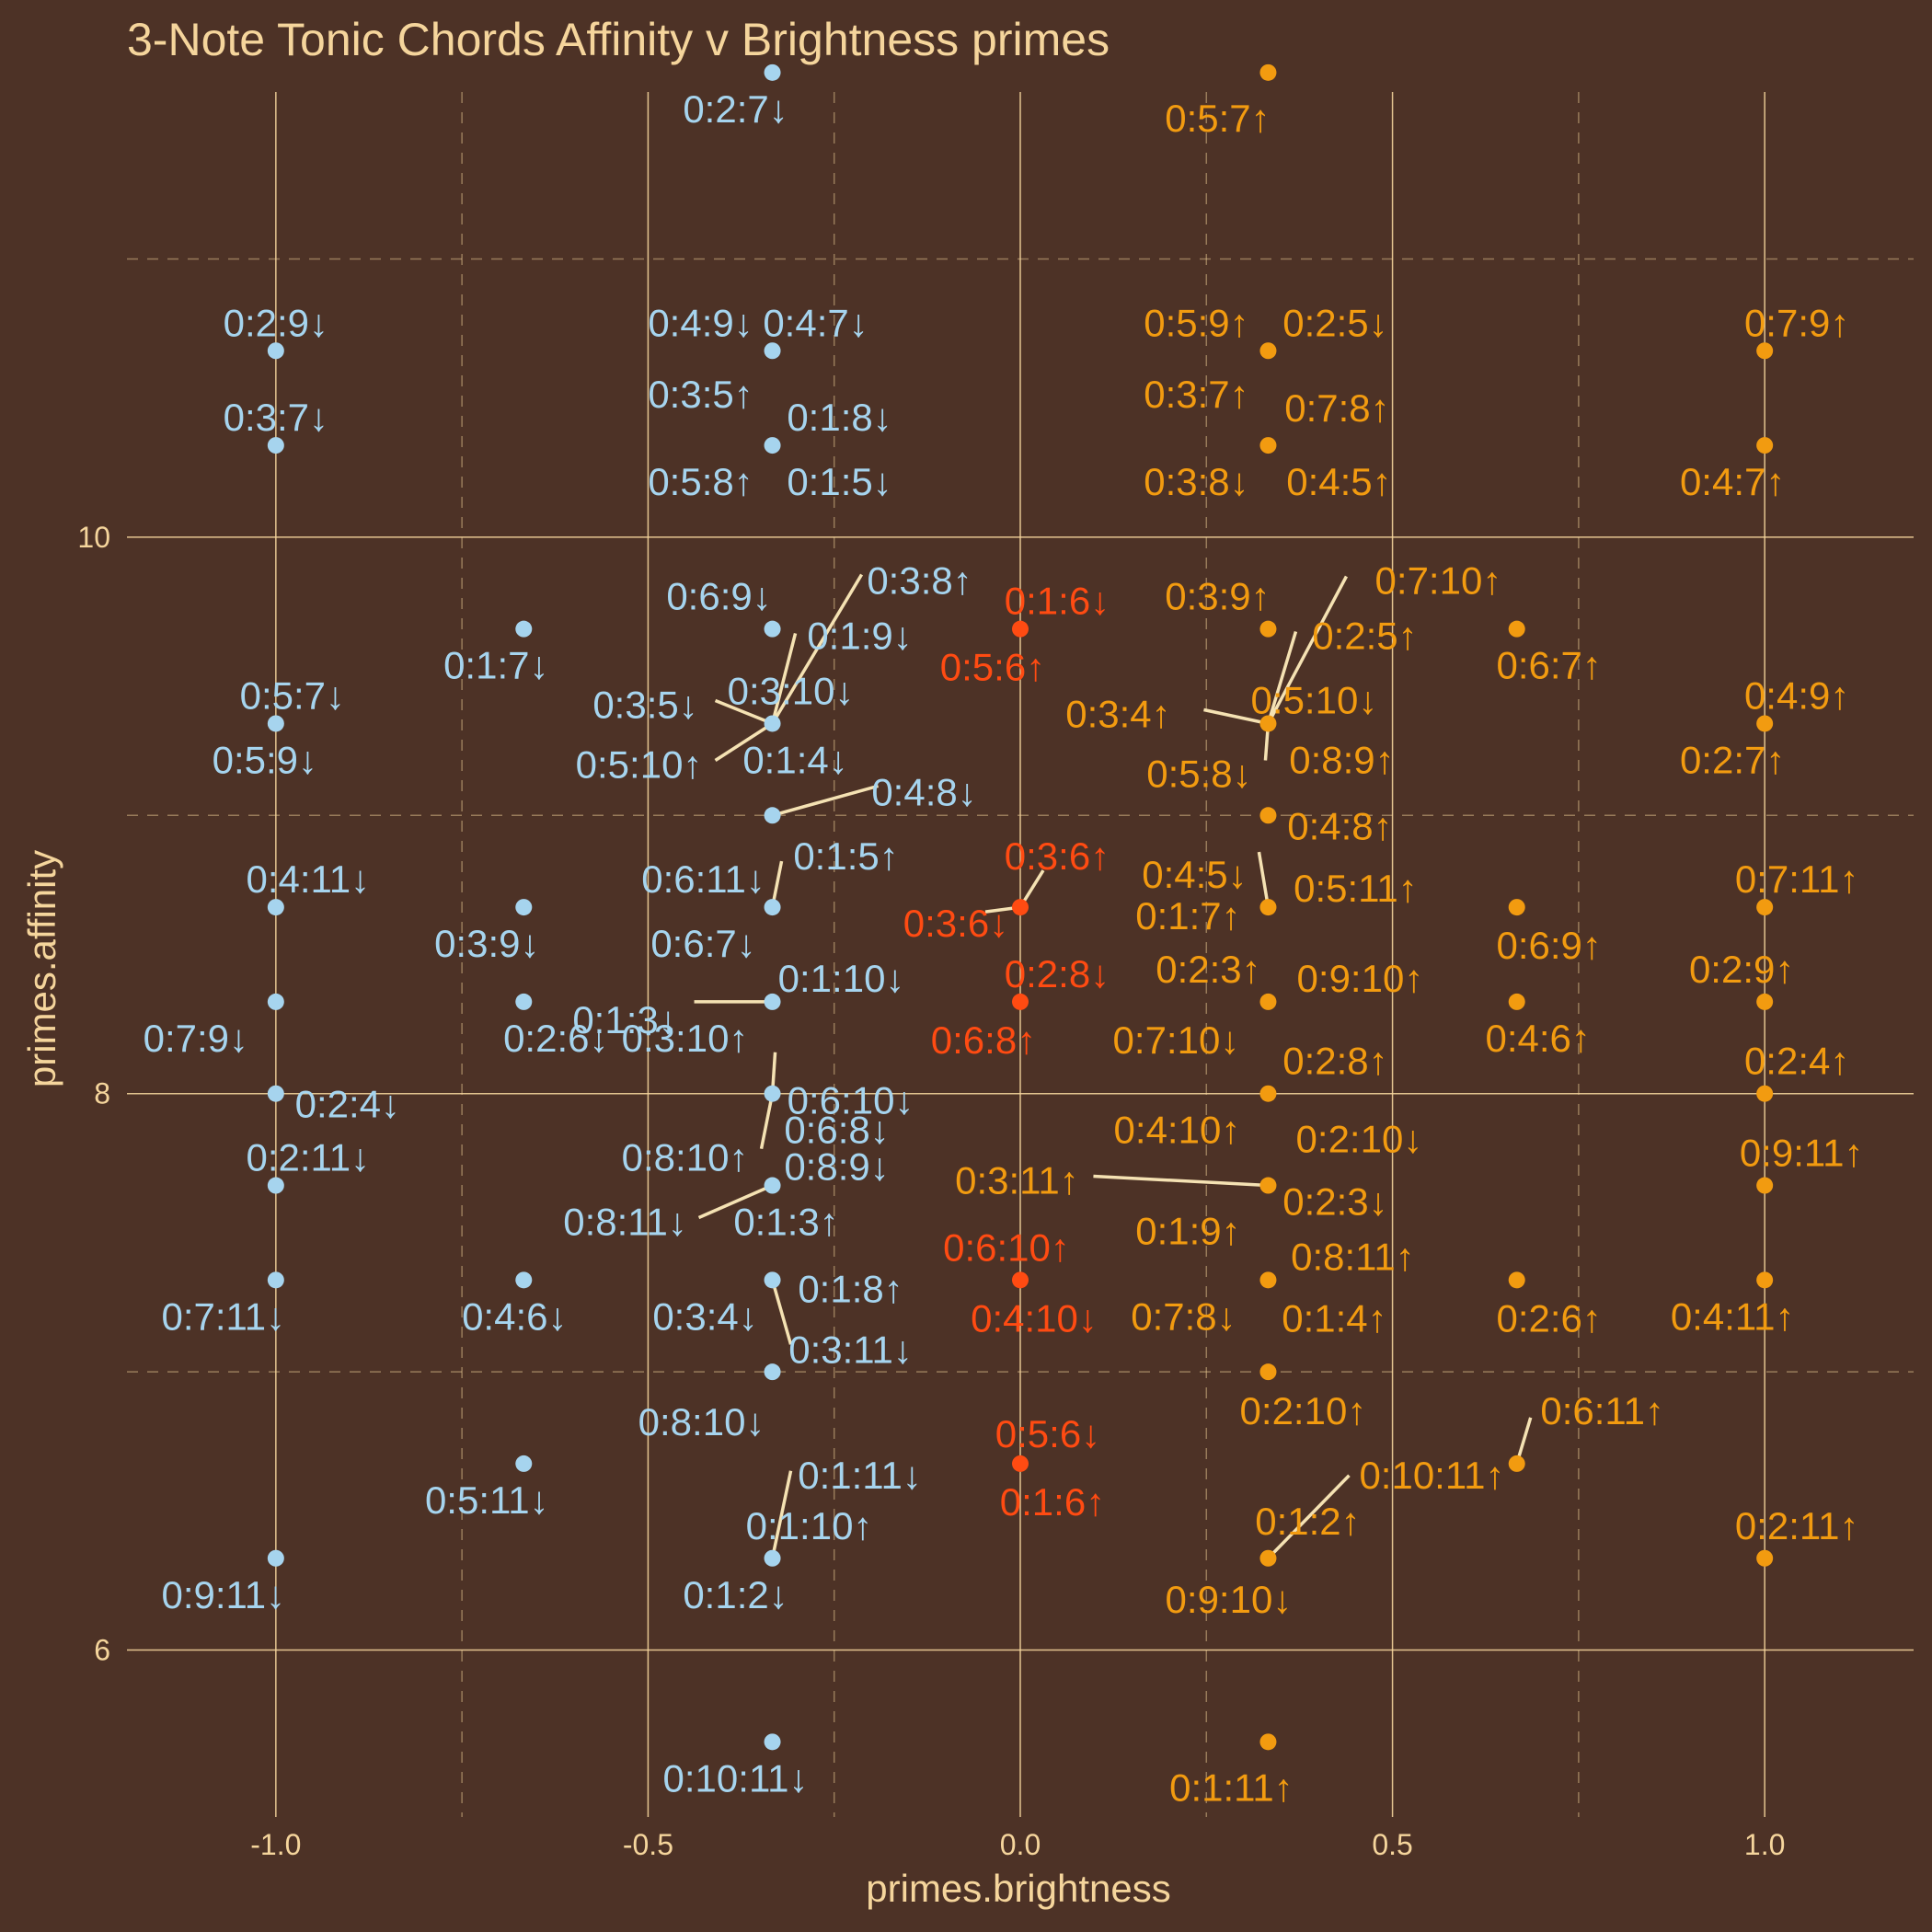 This screenshot has height=1932, width=1932. What do you see at coordinates (1797, 879) in the screenshot?
I see `point-label: 0:7:11↑` at bounding box center [1797, 879].